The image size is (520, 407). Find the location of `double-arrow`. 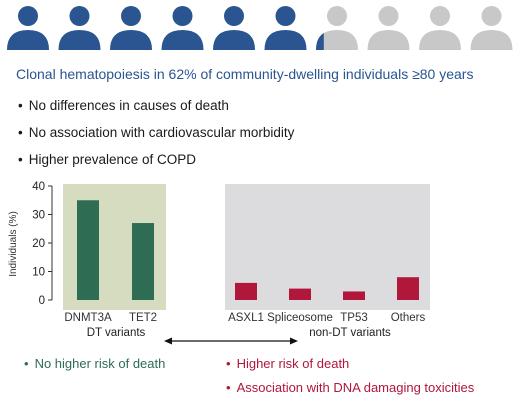

double-arrow is located at coordinates (231, 341).